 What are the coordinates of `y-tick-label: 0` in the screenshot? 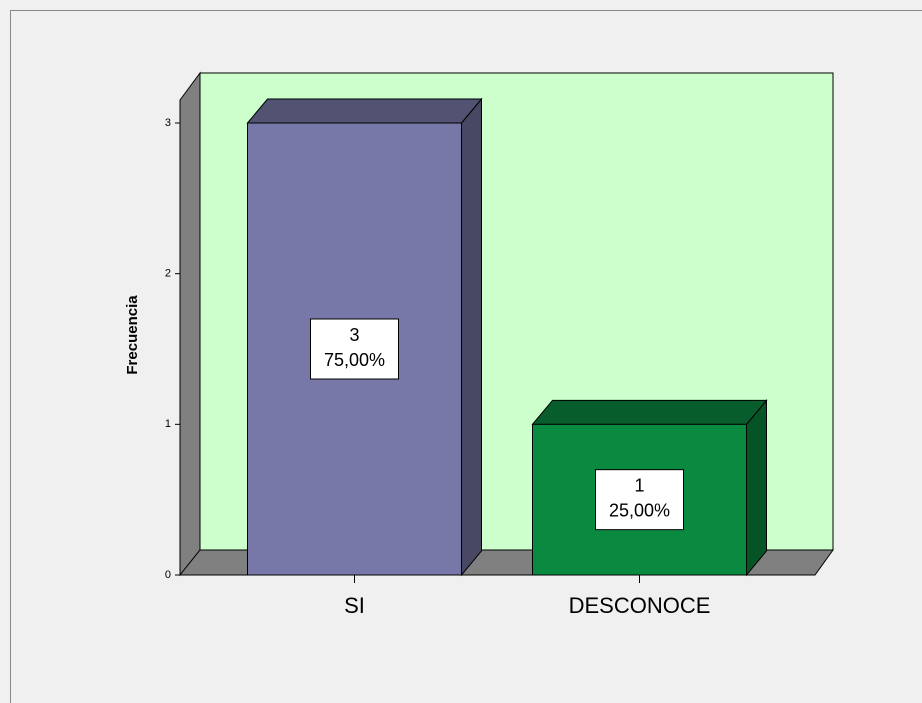 It's located at (168, 575).